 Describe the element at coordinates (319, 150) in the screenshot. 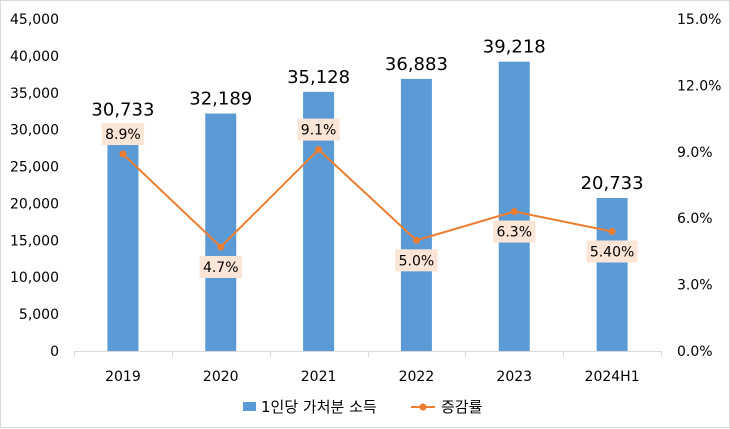

I see `line-point-2021` at that location.